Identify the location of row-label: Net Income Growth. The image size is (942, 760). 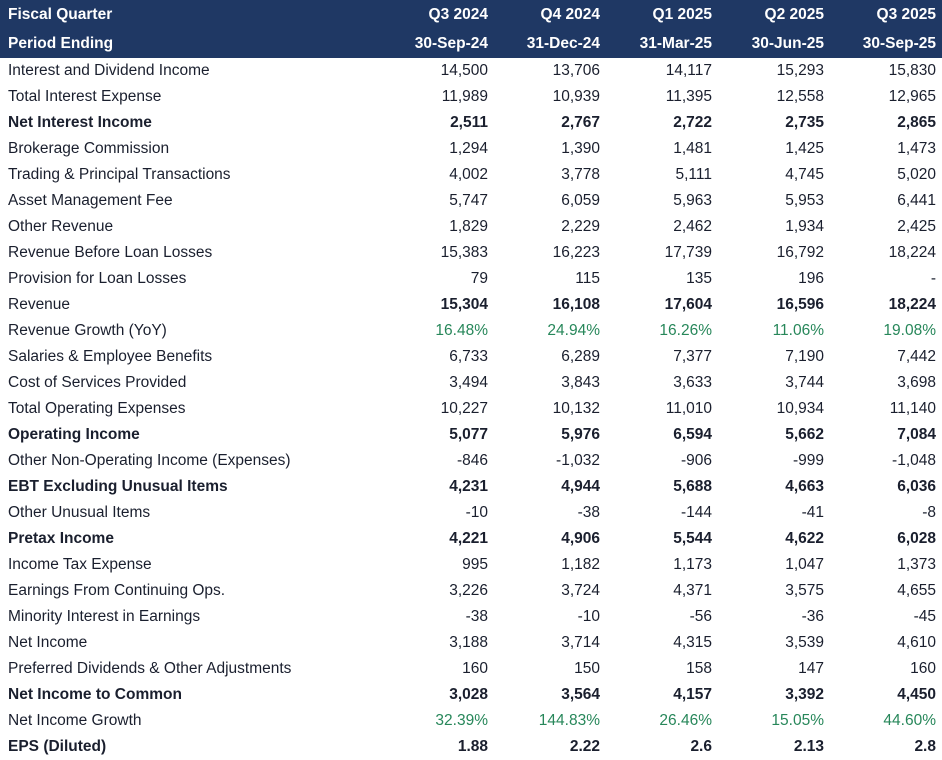
(75, 720).